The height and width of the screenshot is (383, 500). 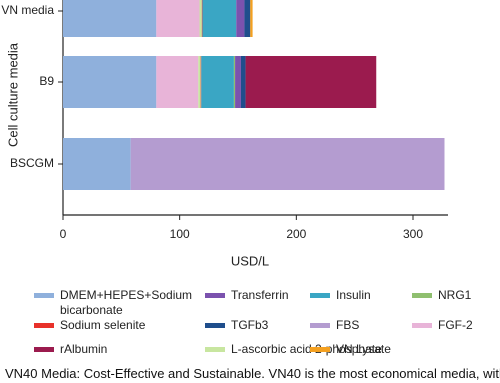 I want to click on x-axis-title: USD/L, so click(x=250, y=260).